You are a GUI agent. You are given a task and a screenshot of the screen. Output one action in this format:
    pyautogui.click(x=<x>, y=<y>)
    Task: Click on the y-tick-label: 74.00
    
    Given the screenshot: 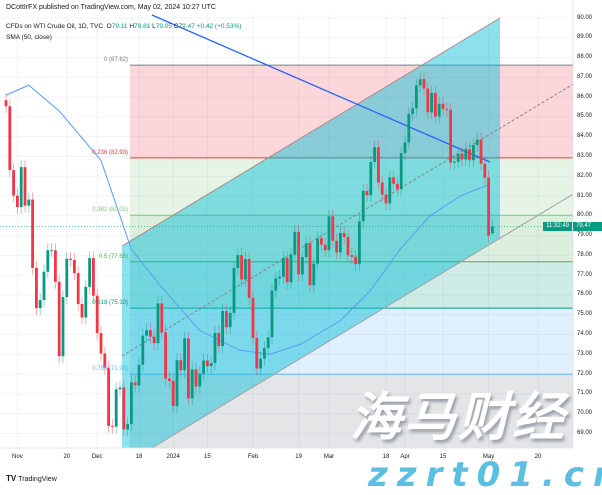 What is the action you would take?
    pyautogui.click(x=585, y=333)
    